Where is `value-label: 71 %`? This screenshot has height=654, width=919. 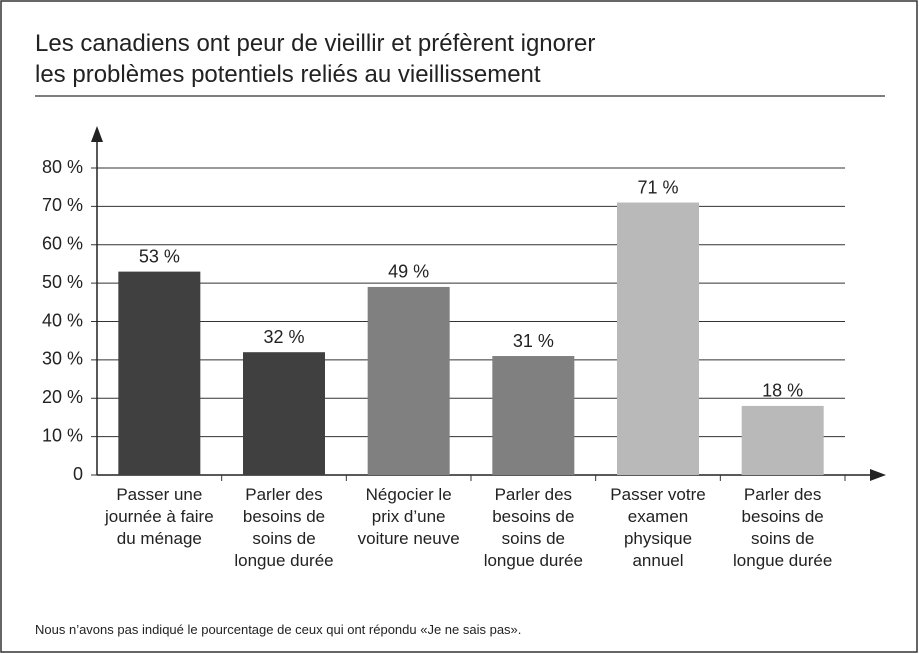
value-label: 71 % is located at coordinates (657, 187).